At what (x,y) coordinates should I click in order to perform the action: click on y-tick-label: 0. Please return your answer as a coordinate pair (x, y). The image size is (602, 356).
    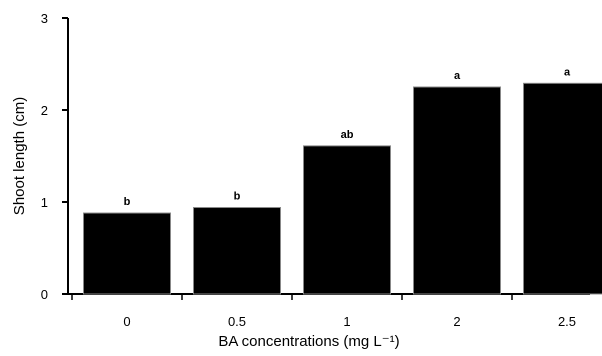
    Looking at the image, I should click on (44, 294).